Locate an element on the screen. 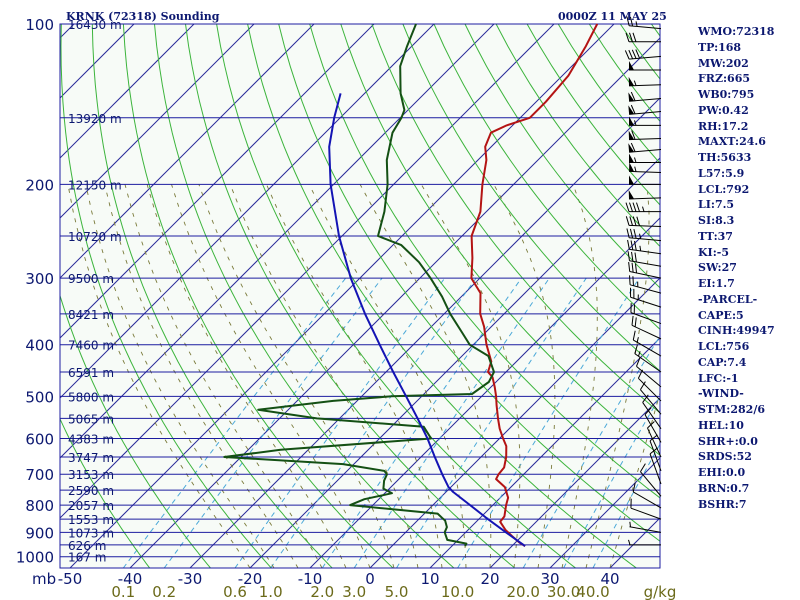 Image resolution: width=800 pixels, height=600 pixels. index-value: TH:5633 is located at coordinates (725, 157).